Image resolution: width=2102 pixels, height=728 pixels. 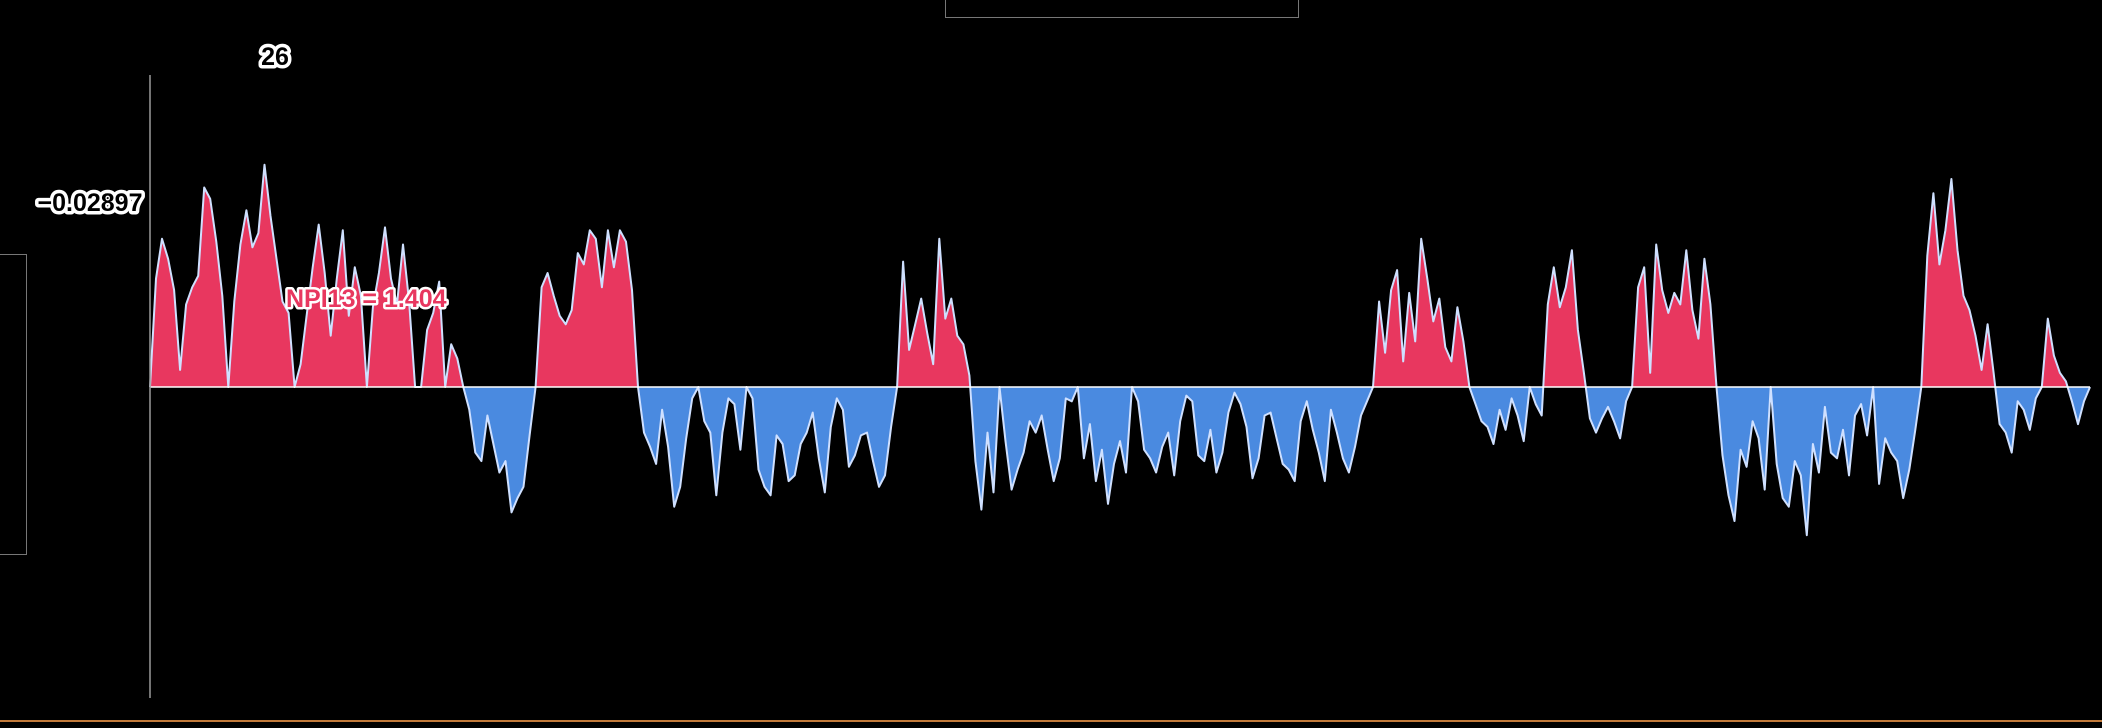 I want to click on series-annotation-halo: NPI13 = 1.404, so click(x=366, y=299).